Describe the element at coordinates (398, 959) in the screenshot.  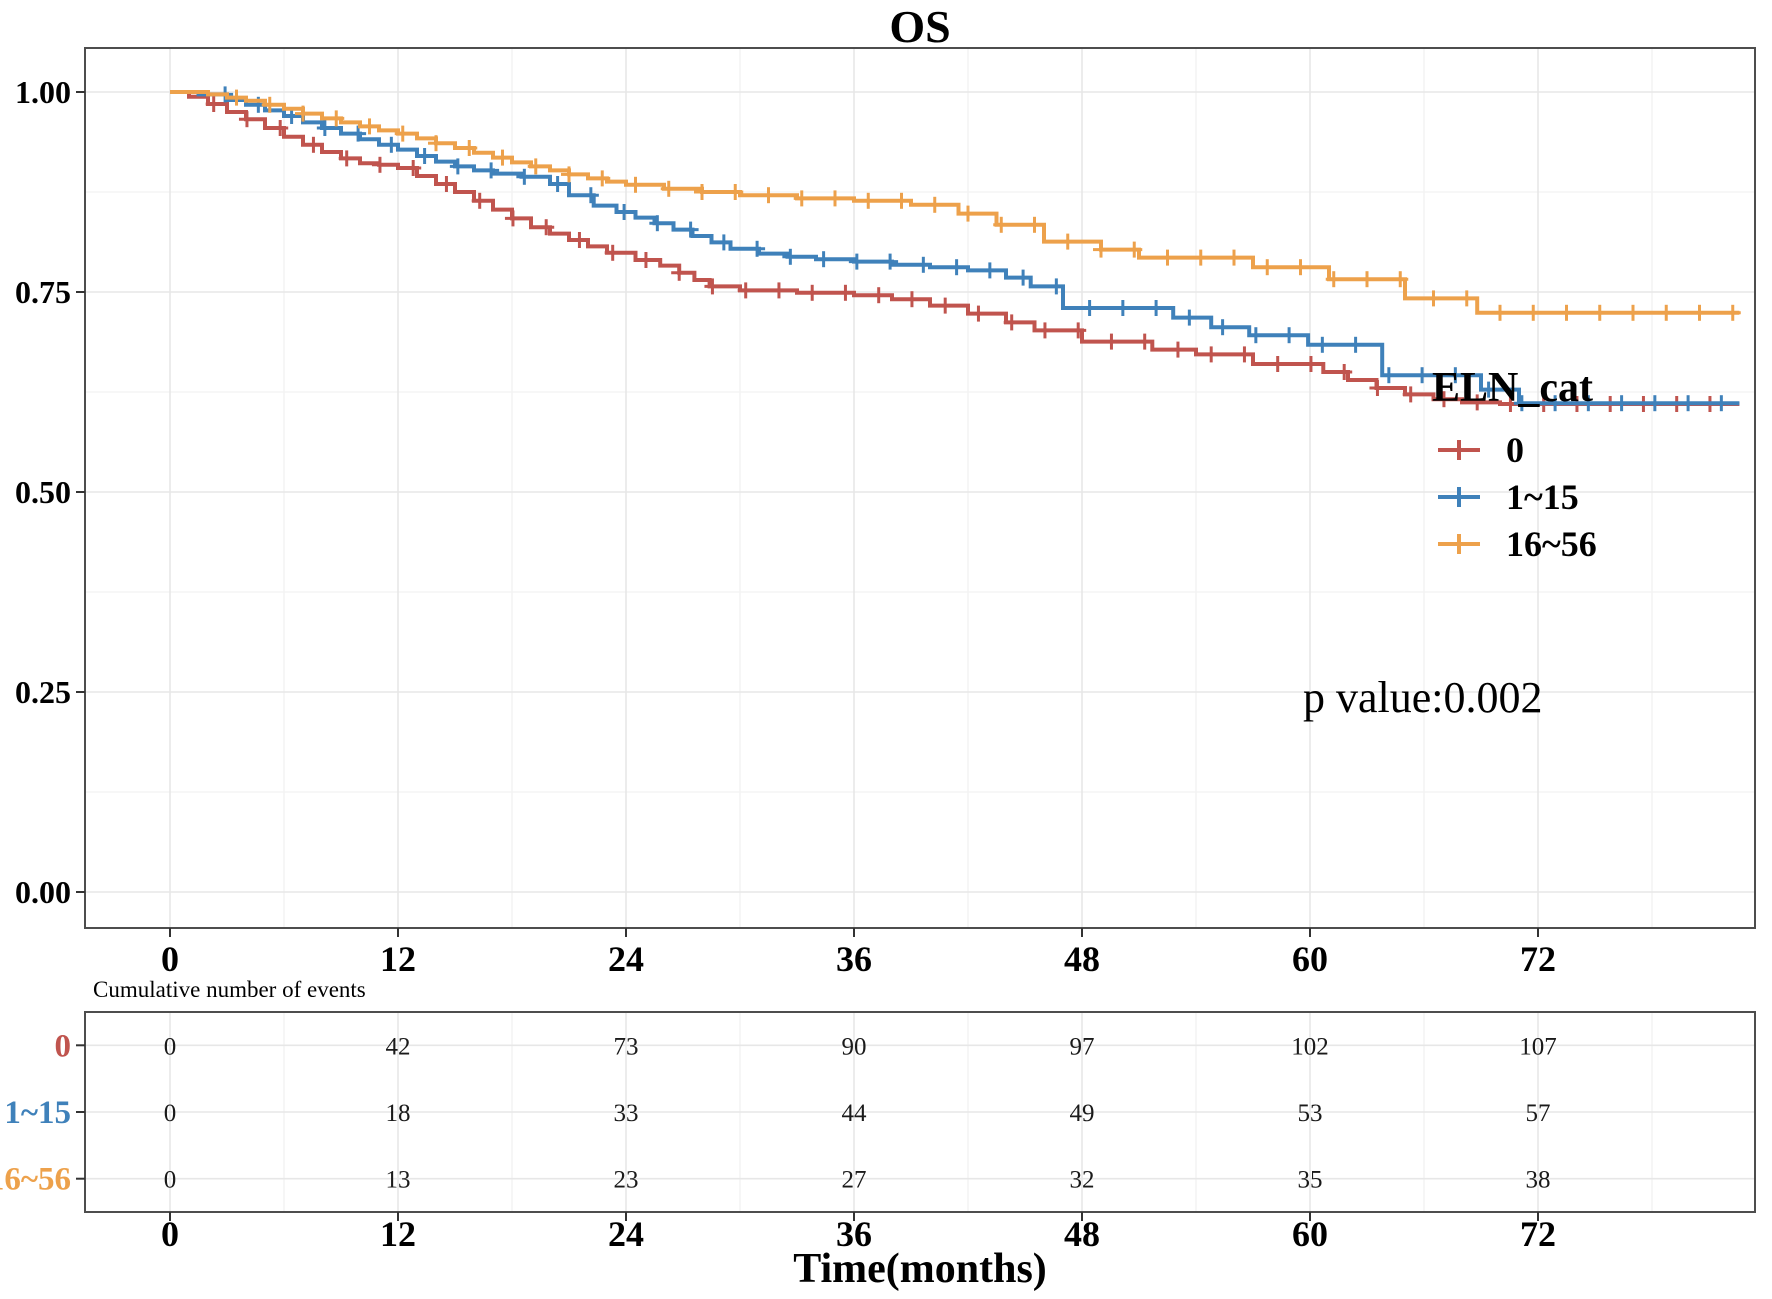
I see `x-tick-label: 12` at that location.